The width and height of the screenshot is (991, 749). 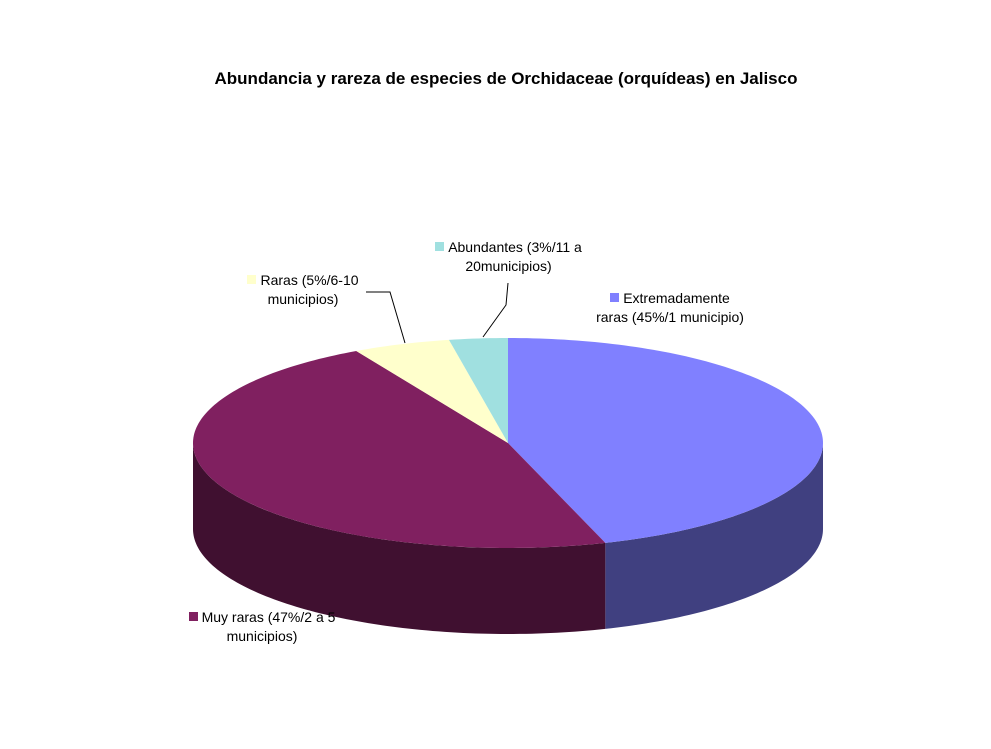 I want to click on slice-label: Raras (5%/6-10 municipios), so click(x=303, y=290).